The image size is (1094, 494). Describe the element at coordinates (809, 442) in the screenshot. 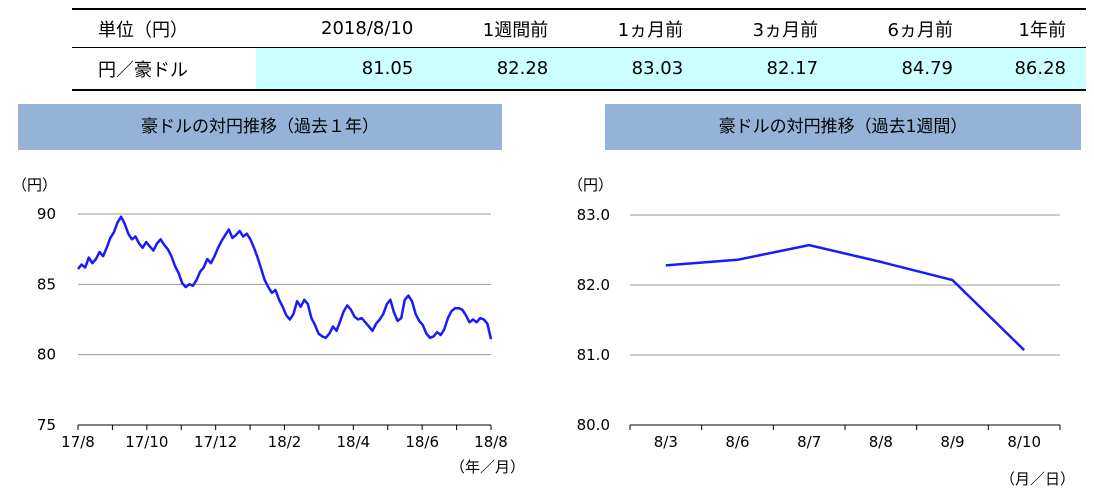

I see `chart2-x-tick-label: 8/7` at that location.